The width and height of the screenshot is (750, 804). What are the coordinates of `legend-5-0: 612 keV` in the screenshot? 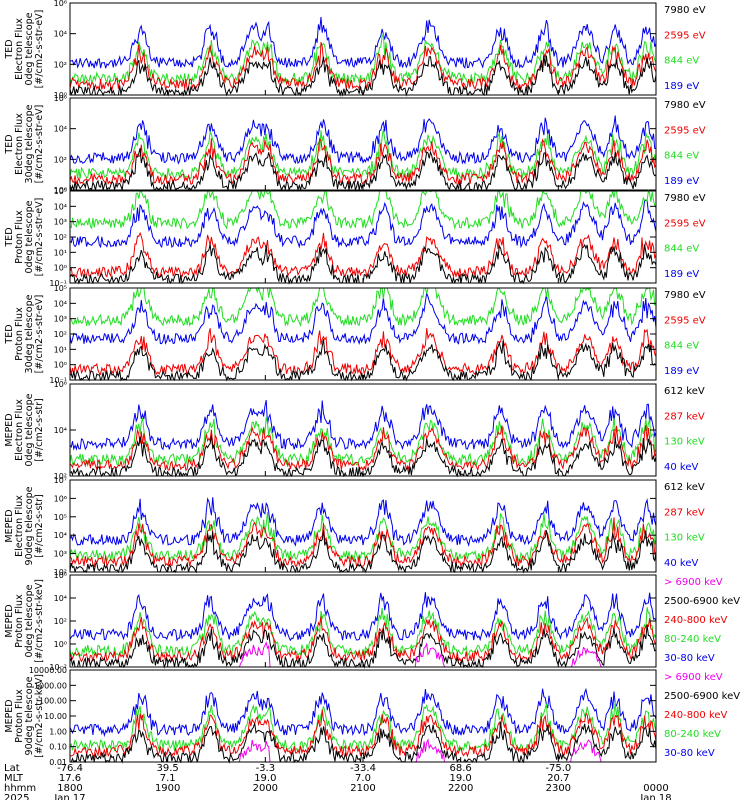 It's located at (684, 391).